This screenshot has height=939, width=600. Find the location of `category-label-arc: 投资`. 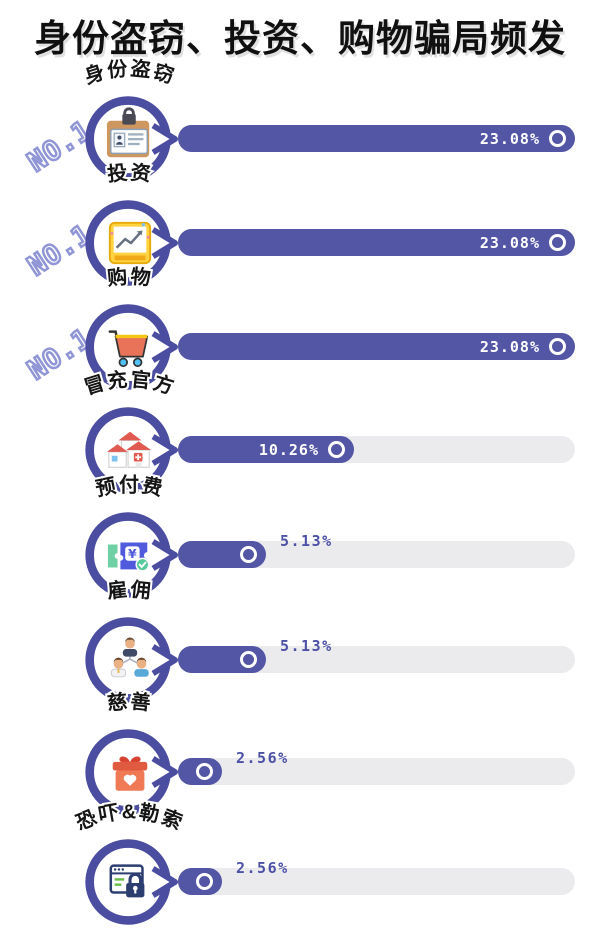

category-label-arc: 投资 is located at coordinates (129, 173).